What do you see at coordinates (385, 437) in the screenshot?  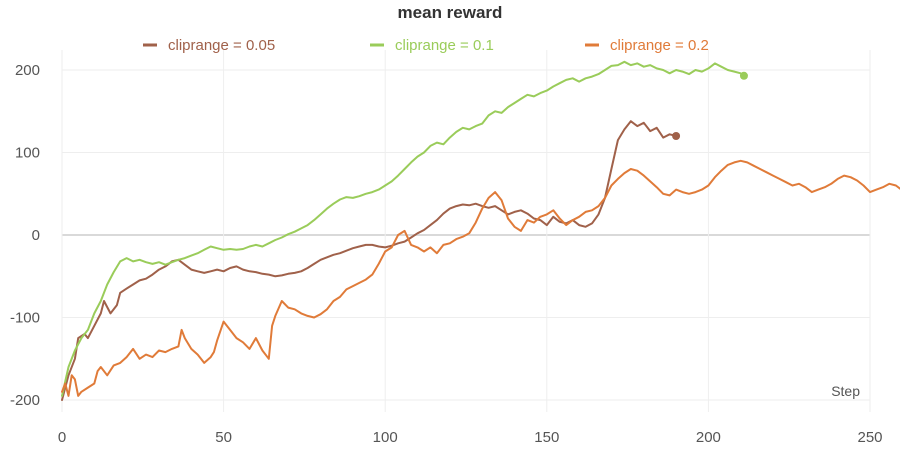 I see `x-tick-label: 100` at bounding box center [385, 437].